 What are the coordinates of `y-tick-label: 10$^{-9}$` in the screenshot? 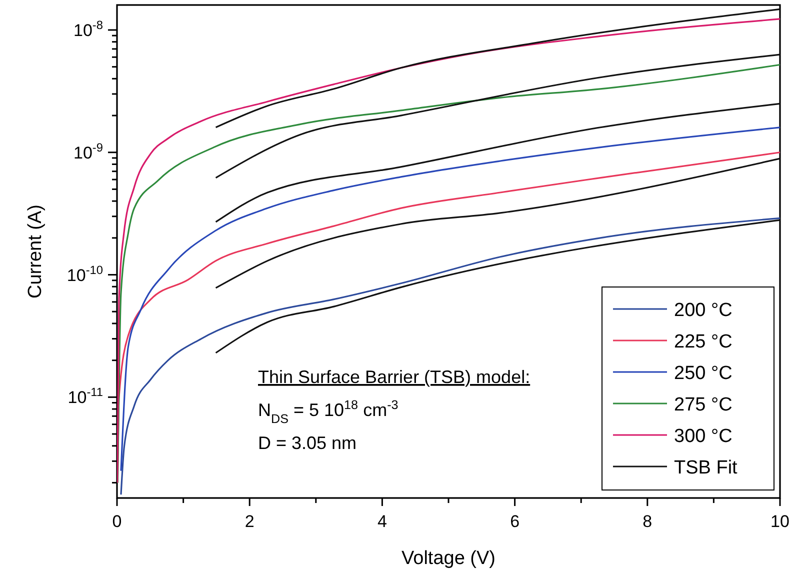 It's located at (89, 151).